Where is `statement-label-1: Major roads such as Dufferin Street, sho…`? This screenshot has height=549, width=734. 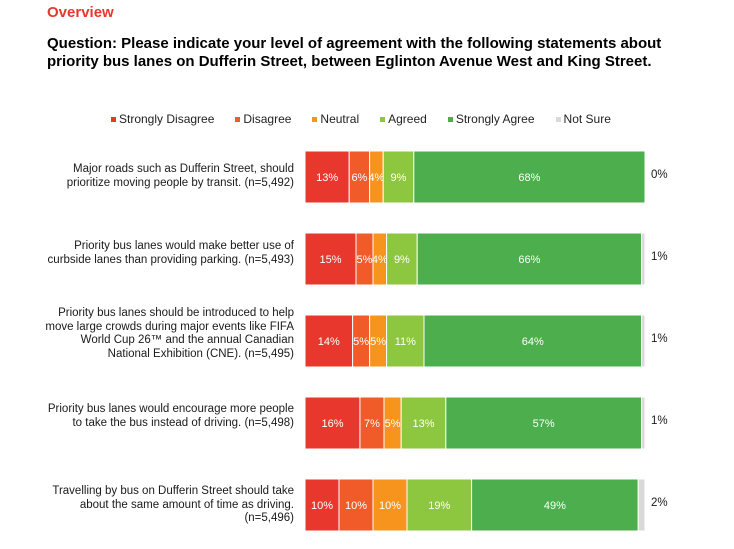
statement-label-1: Major roads such as Dufferin Street, sho… is located at coordinates (180, 176).